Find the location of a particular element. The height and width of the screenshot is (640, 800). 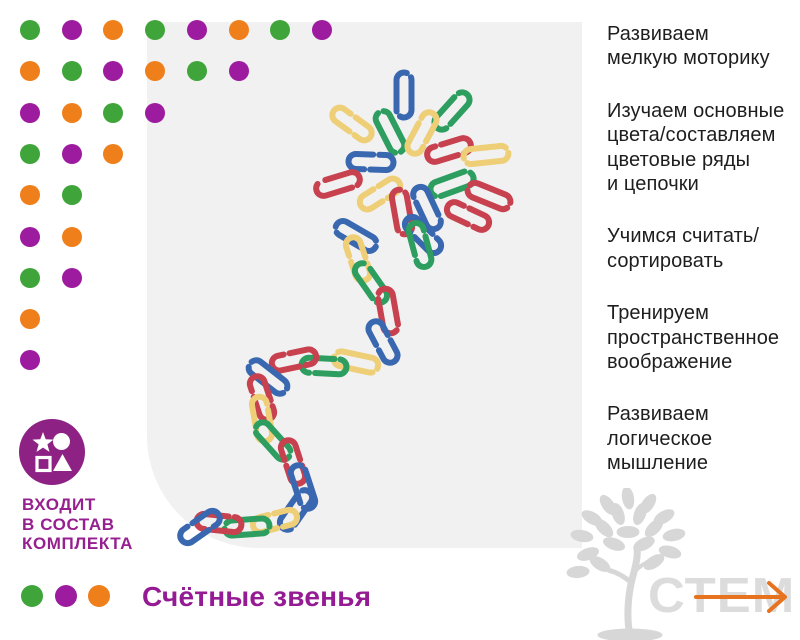

star-icon is located at coordinates (43, 442).